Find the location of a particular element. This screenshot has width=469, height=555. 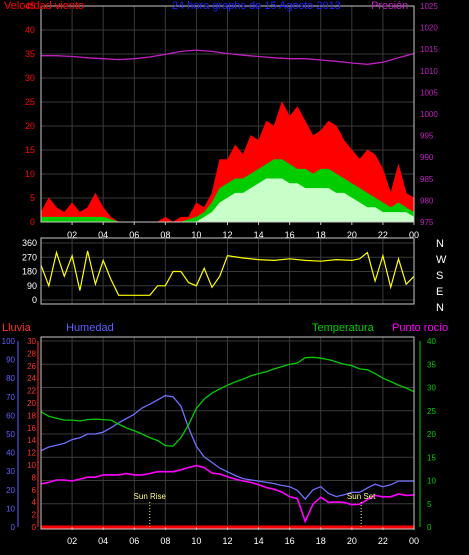

rain-y-tick-label: 40 is located at coordinates (10, 453).